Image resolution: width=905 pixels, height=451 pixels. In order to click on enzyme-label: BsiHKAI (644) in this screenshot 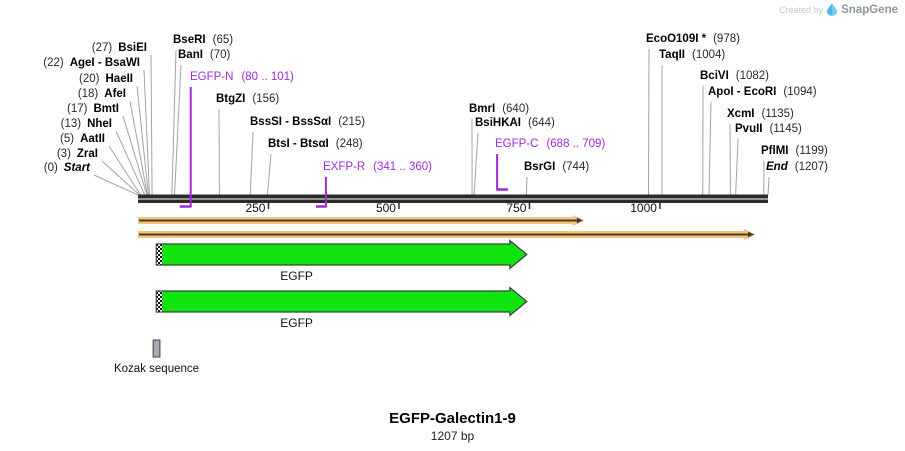, I will do `click(515, 123)`.